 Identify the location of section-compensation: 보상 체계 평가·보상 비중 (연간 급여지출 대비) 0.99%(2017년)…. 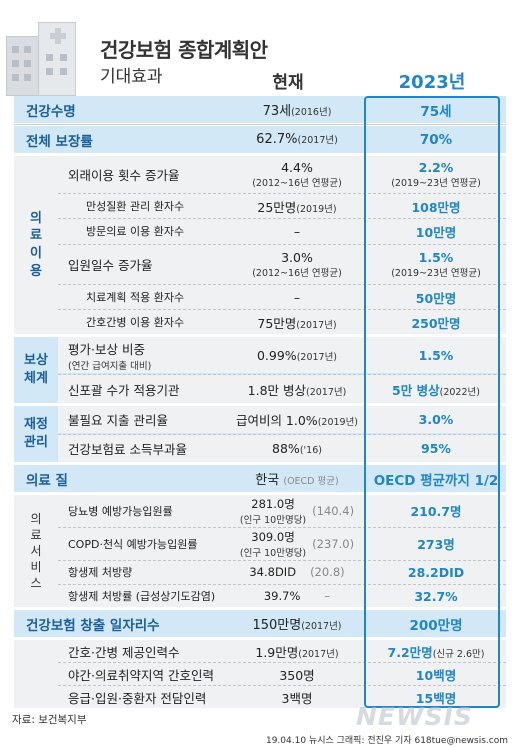
(260, 370).